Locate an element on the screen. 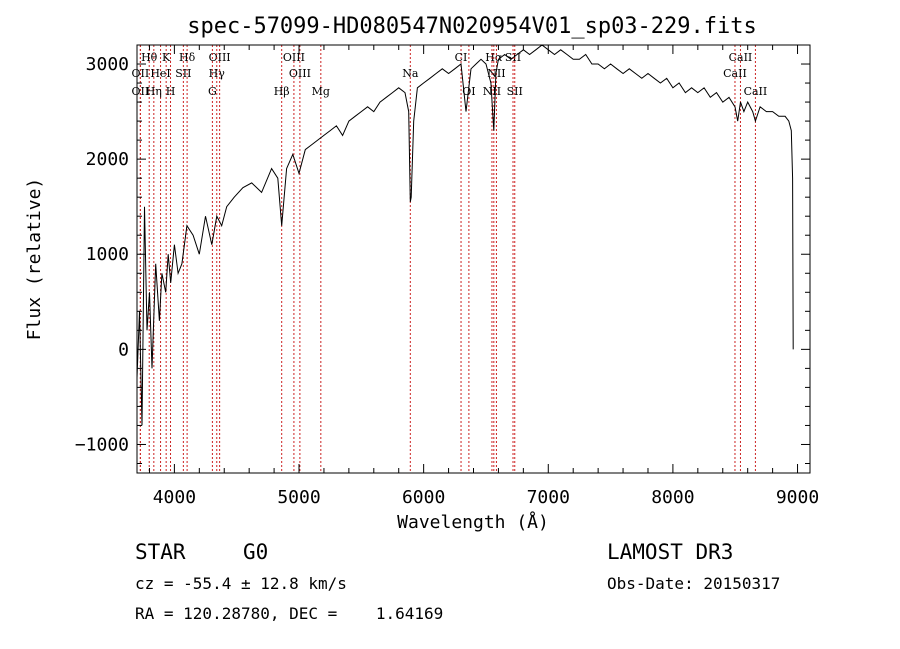 The width and height of the screenshot is (900, 649). x-axis-label: Wavelength (Å) is located at coordinates (473, 522).